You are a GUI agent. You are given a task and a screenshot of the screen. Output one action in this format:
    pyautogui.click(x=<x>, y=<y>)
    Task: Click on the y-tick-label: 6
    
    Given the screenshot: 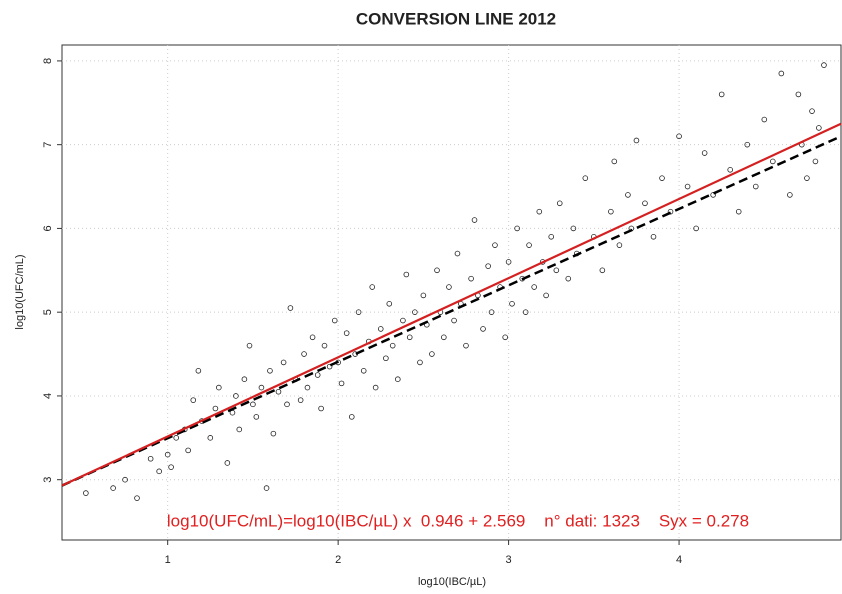 What is the action you would take?
    pyautogui.click(x=48, y=228)
    